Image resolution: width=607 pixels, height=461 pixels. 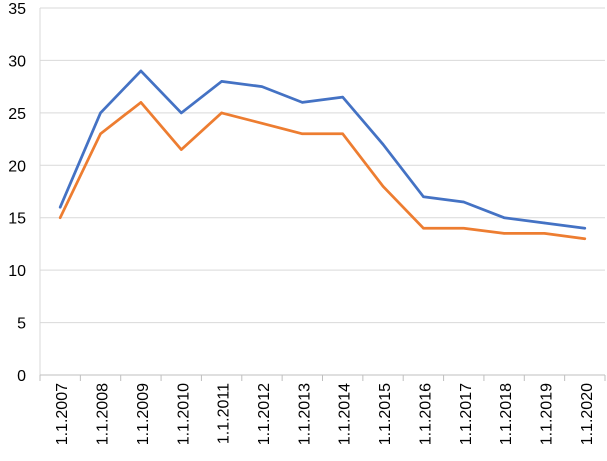 What do you see at coordinates (103, 414) in the screenshot?
I see `x-tick-label: 1.1.2008` at bounding box center [103, 414].